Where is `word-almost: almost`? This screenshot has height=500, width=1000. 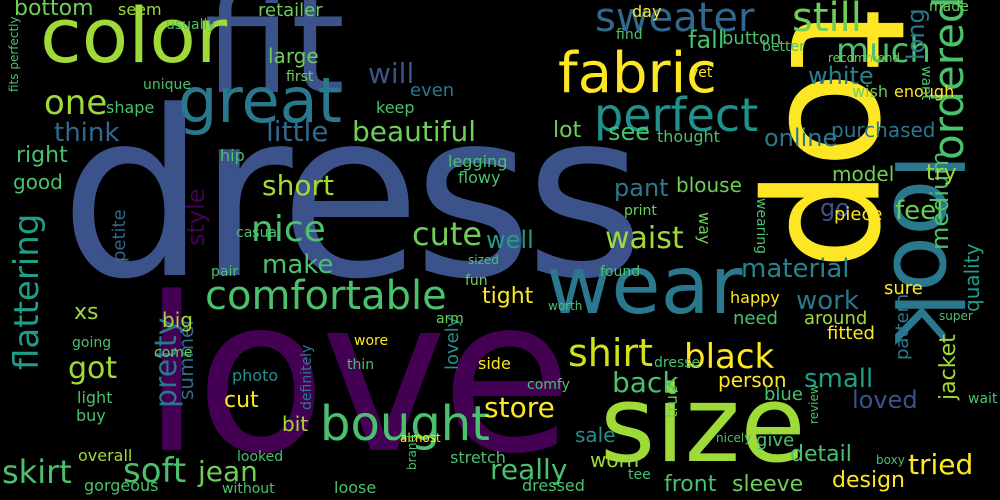 word-almost: almost is located at coordinates (420, 438).